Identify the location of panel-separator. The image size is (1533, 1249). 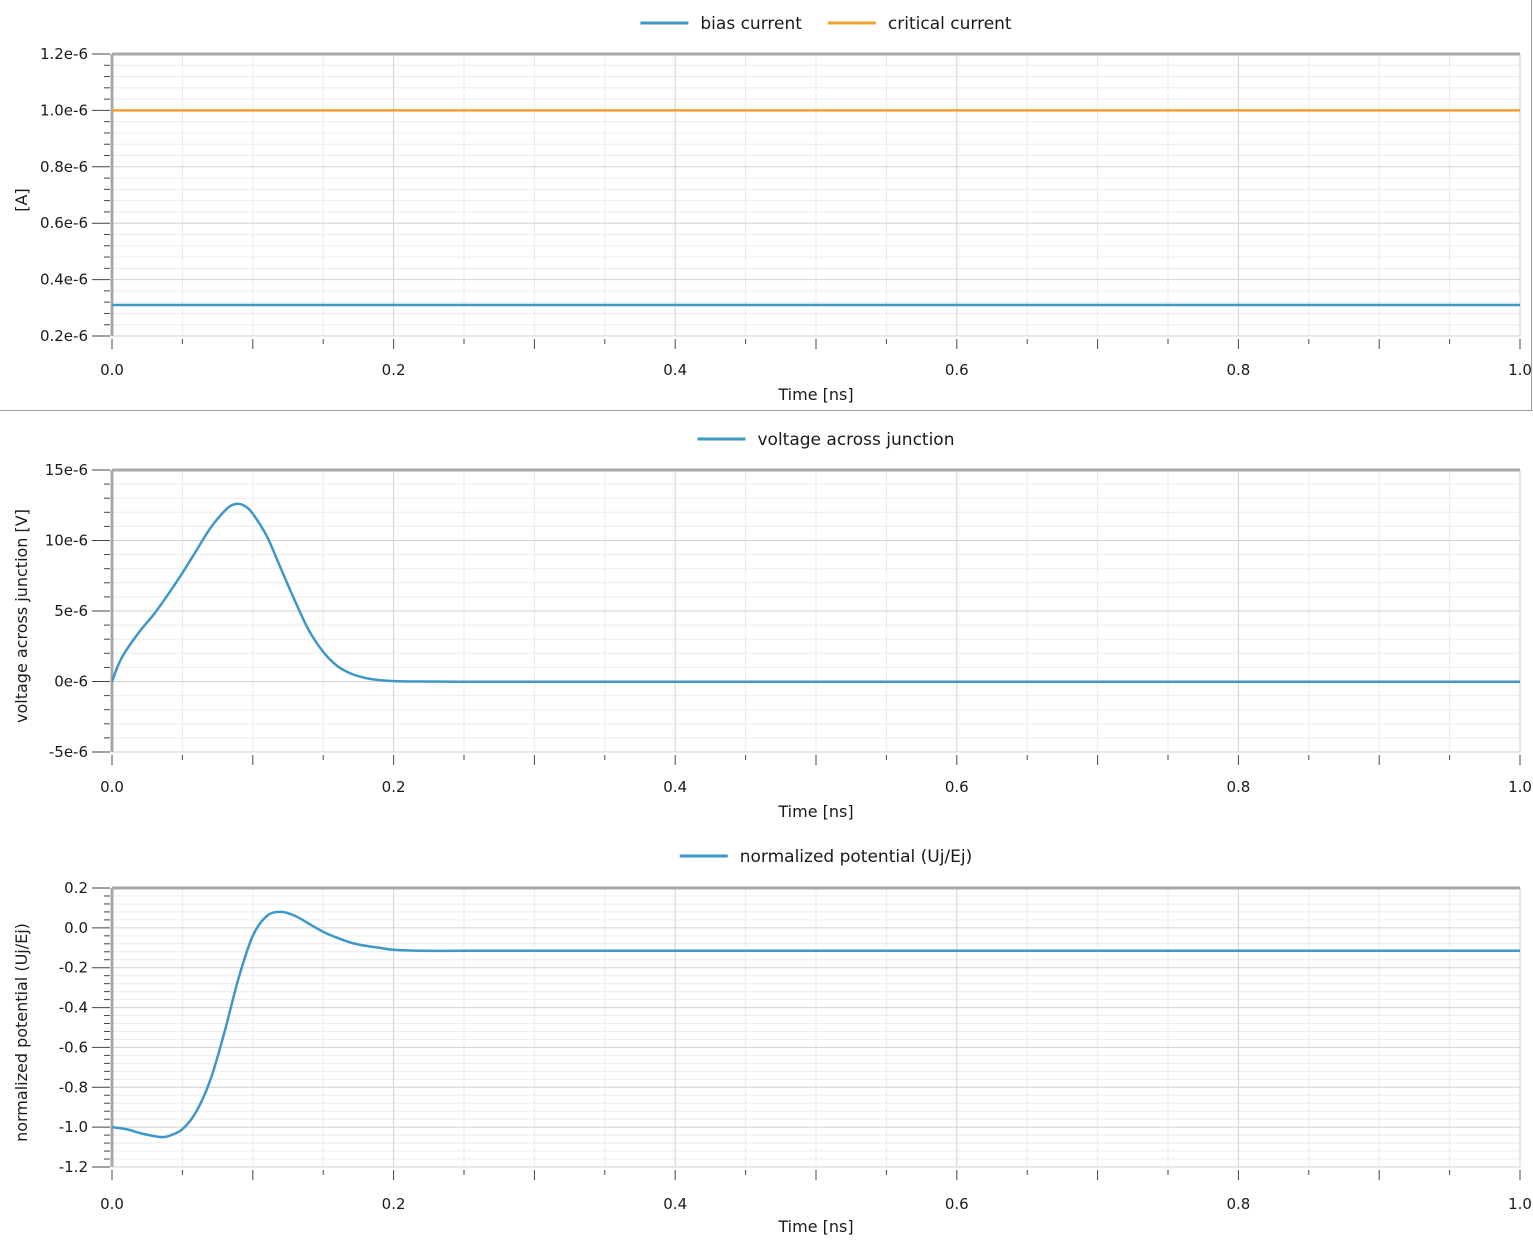
(766, 410).